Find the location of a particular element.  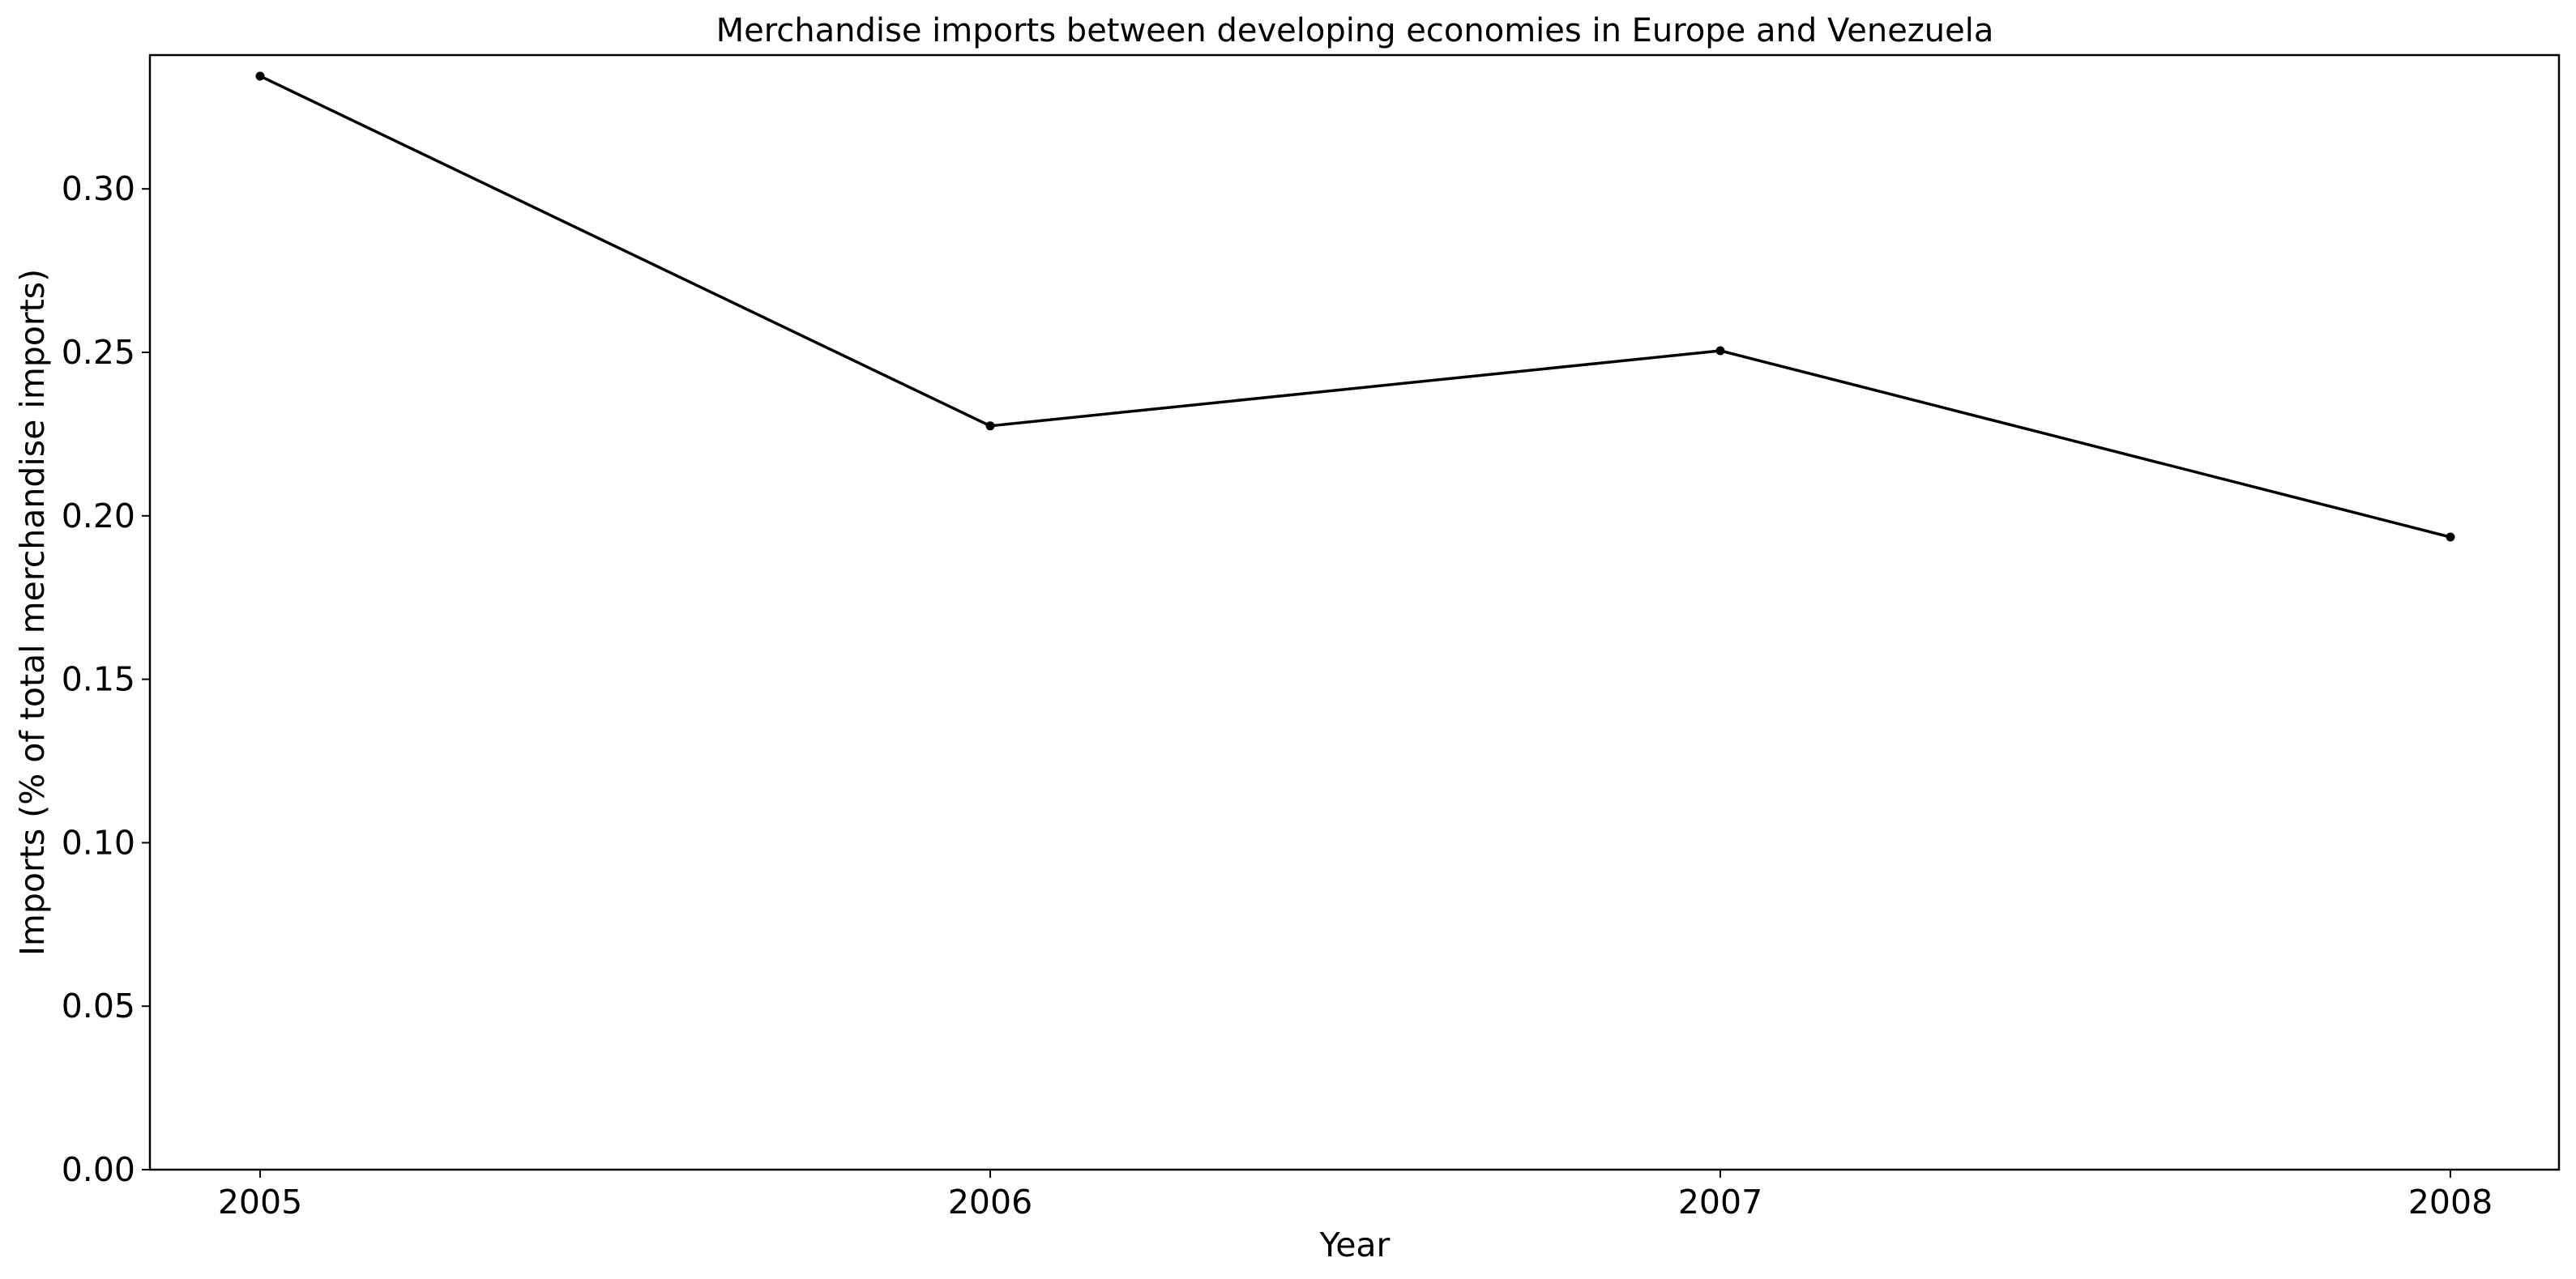

y-tick-label: 0.20 is located at coordinates (98, 516).